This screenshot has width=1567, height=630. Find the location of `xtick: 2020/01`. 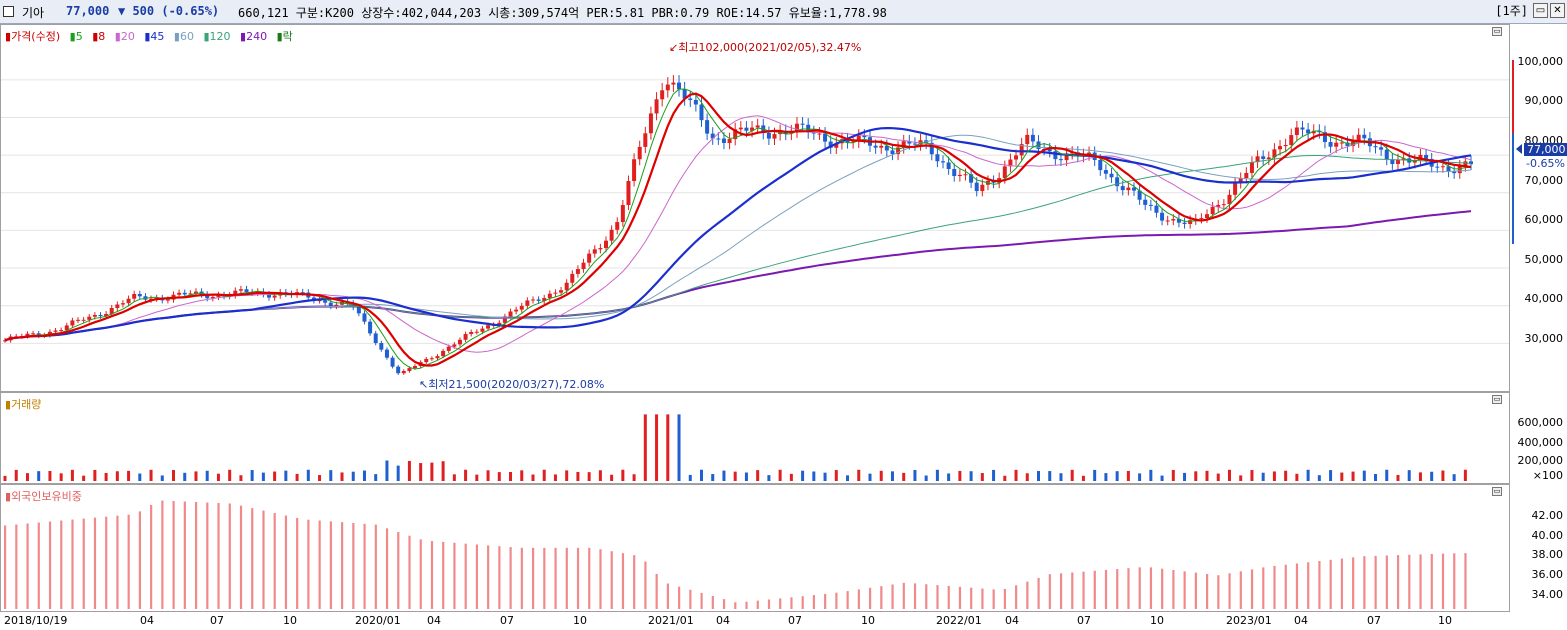

xtick: 2020/01 is located at coordinates (378, 620).